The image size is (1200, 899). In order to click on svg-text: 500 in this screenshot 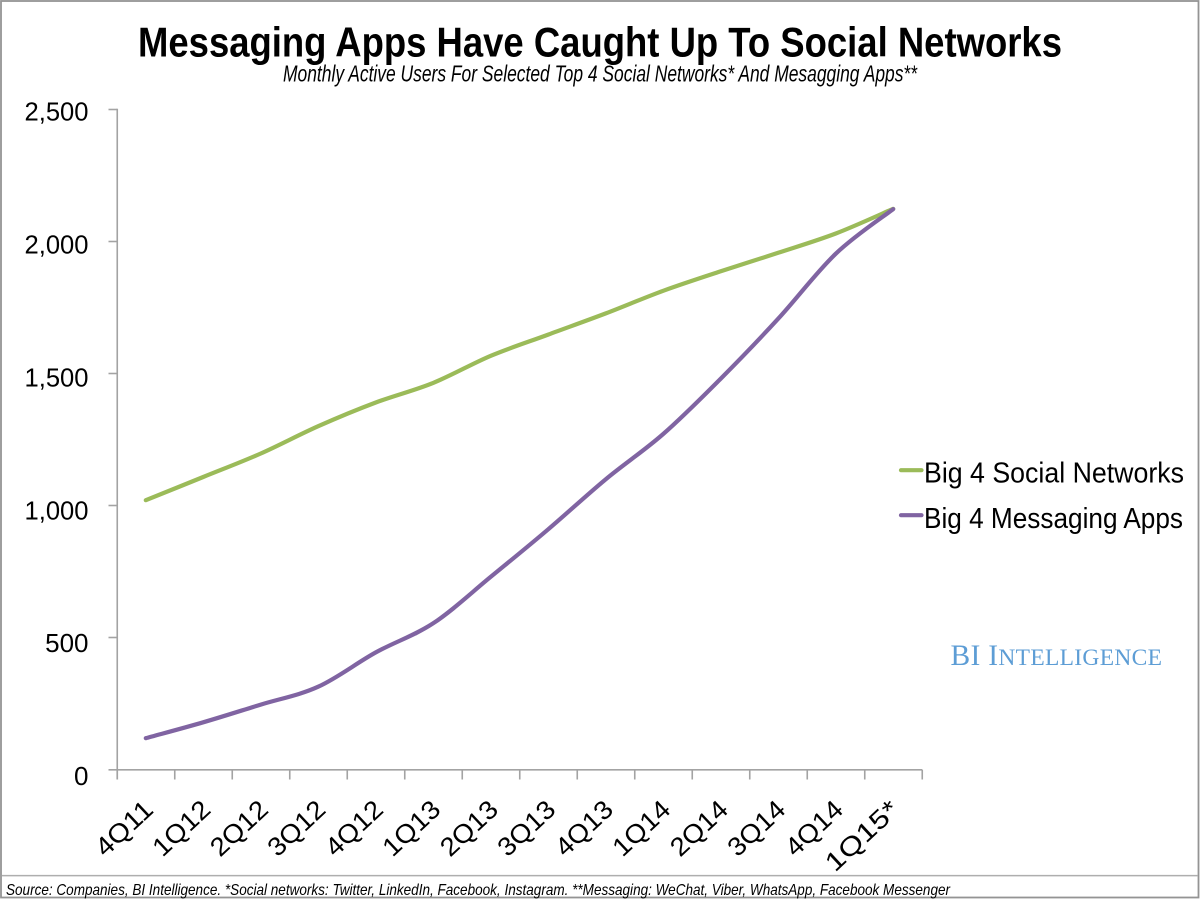, I will do `click(66, 643)`.